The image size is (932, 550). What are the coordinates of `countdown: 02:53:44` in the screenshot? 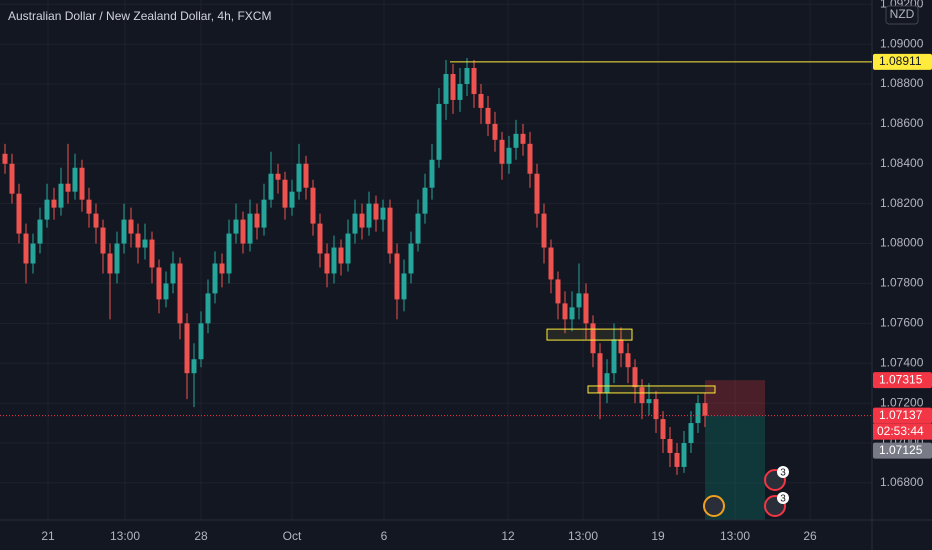 It's located at (900, 431).